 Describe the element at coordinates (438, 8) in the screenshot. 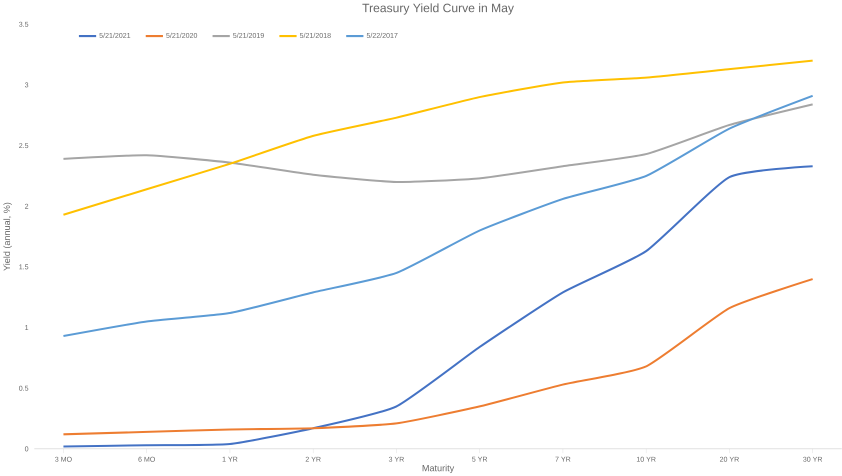

I see `chart-title: Treasury Yield Curve in May` at that location.